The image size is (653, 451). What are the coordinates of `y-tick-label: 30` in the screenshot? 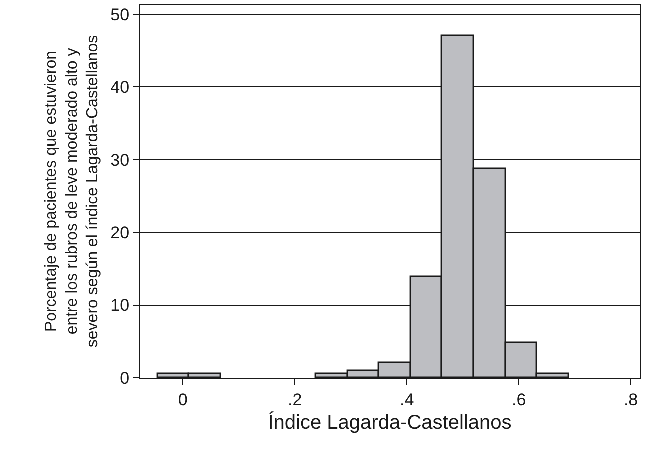 It's located at (120, 160).